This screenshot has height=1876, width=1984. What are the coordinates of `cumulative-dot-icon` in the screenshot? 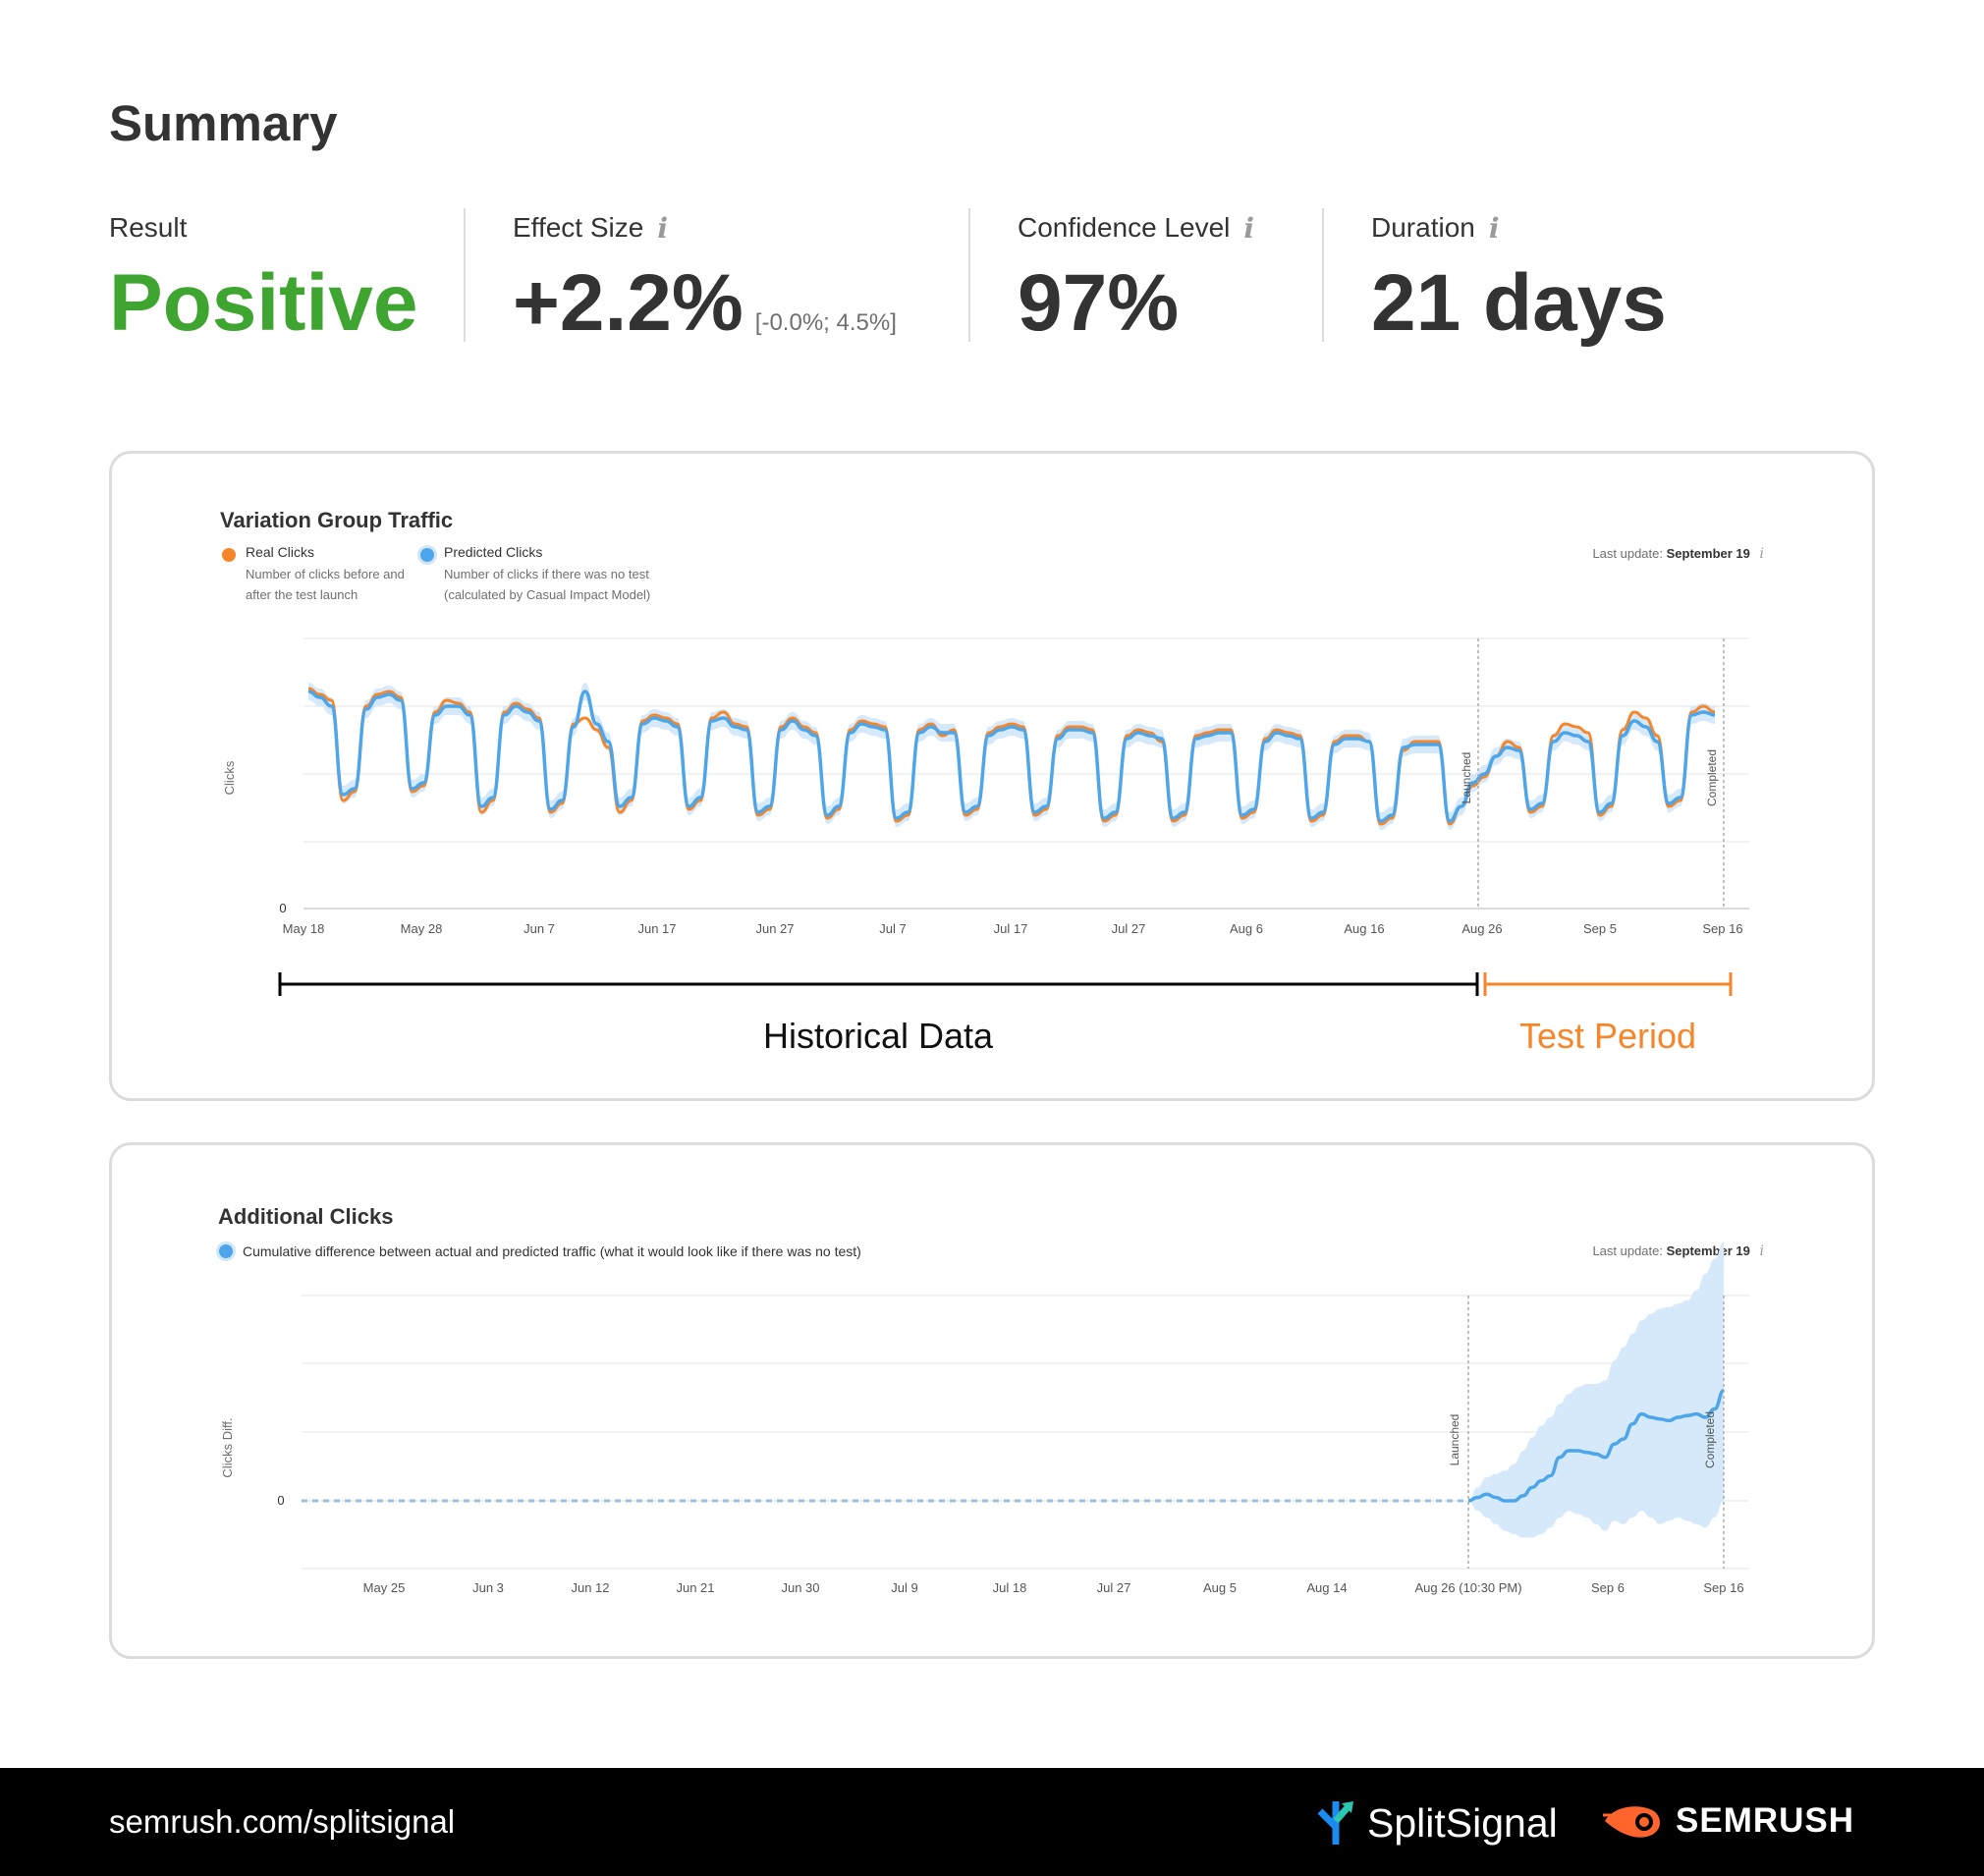 It's located at (226, 1251).